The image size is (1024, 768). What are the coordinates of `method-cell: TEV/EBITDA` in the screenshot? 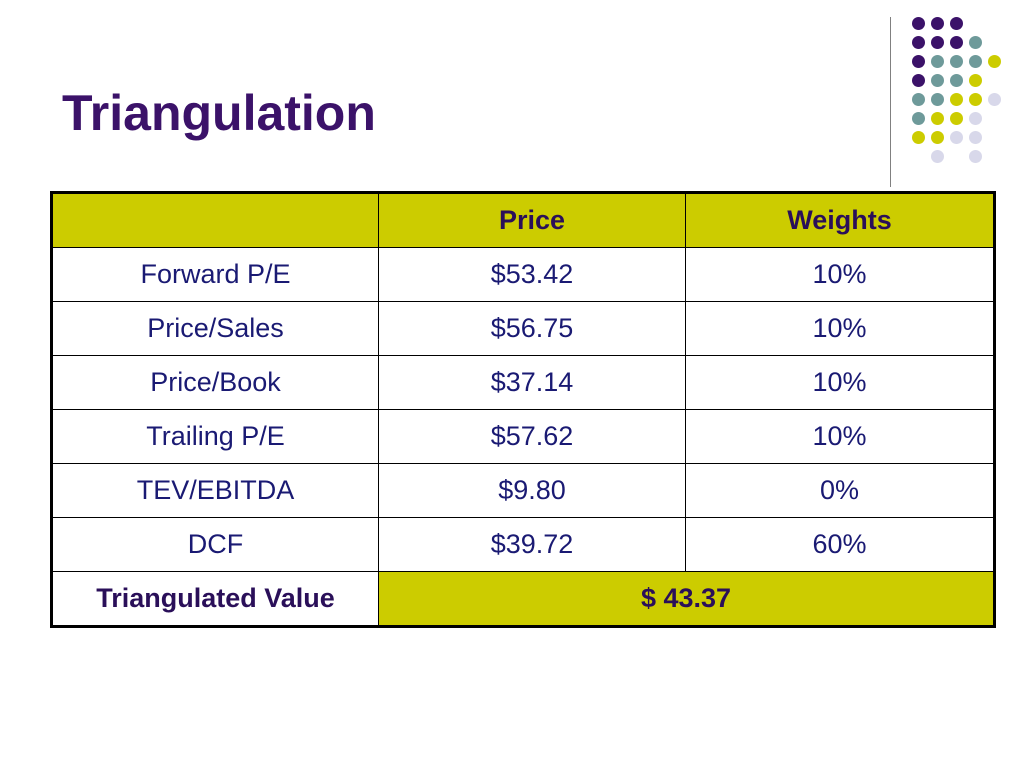 It's located at (215, 490).